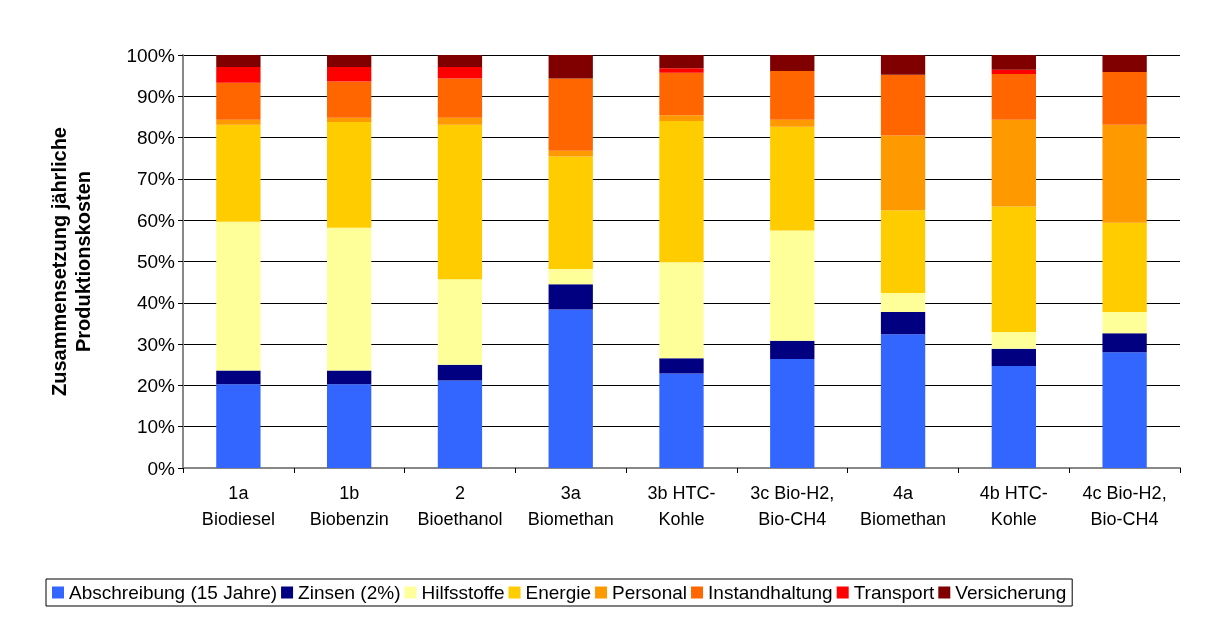  Describe the element at coordinates (238, 506) in the screenshot. I see `x-tick-label: 1a Biodiesel` at that location.